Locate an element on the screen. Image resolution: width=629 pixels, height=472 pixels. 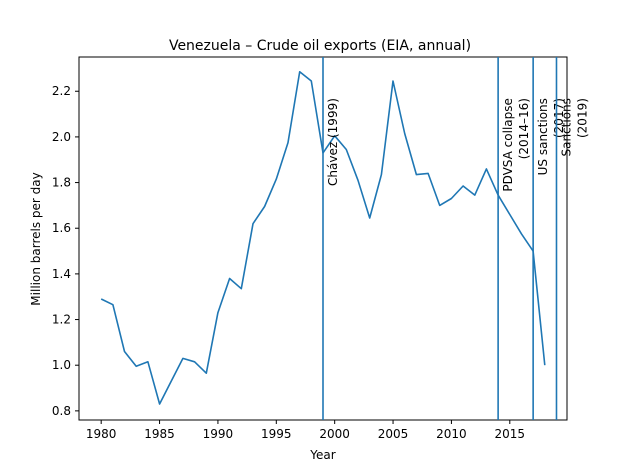
x-tick-label: 1980 is located at coordinates (101, 434).